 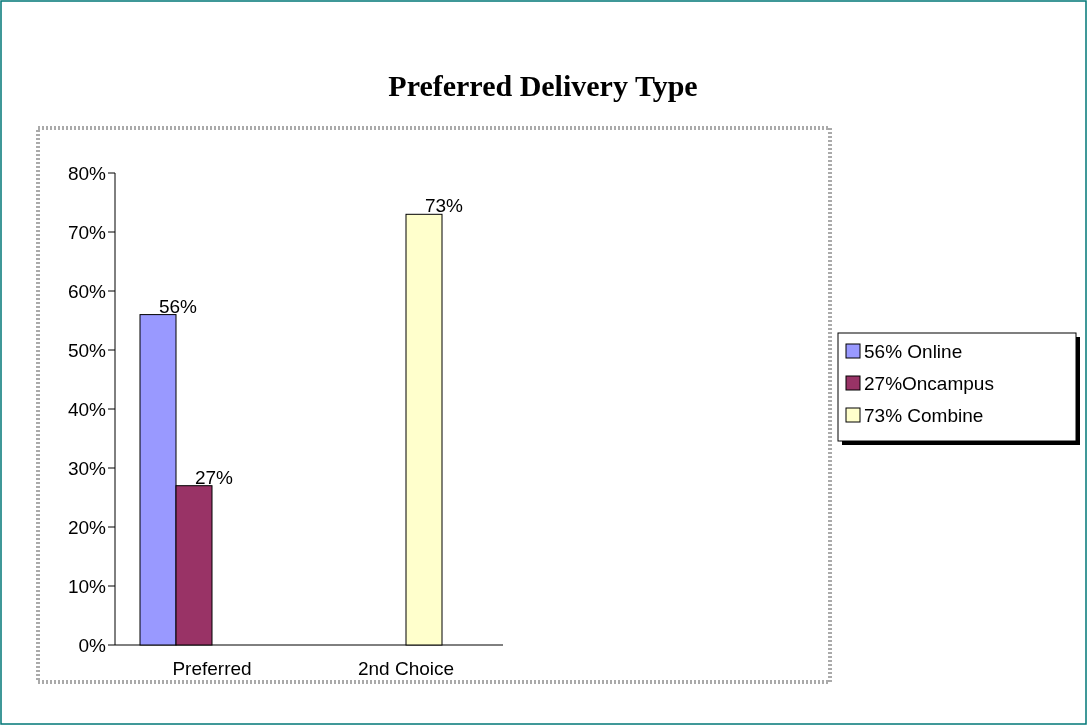 I want to click on y-tick-label: 20%, so click(x=87, y=527).